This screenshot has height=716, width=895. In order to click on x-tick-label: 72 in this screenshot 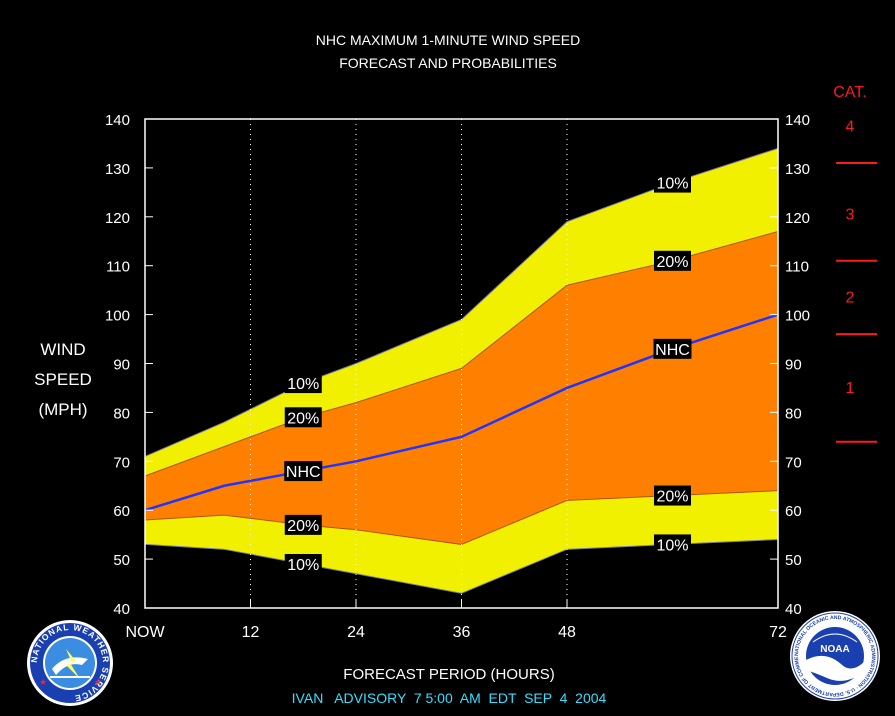, I will do `click(778, 632)`.